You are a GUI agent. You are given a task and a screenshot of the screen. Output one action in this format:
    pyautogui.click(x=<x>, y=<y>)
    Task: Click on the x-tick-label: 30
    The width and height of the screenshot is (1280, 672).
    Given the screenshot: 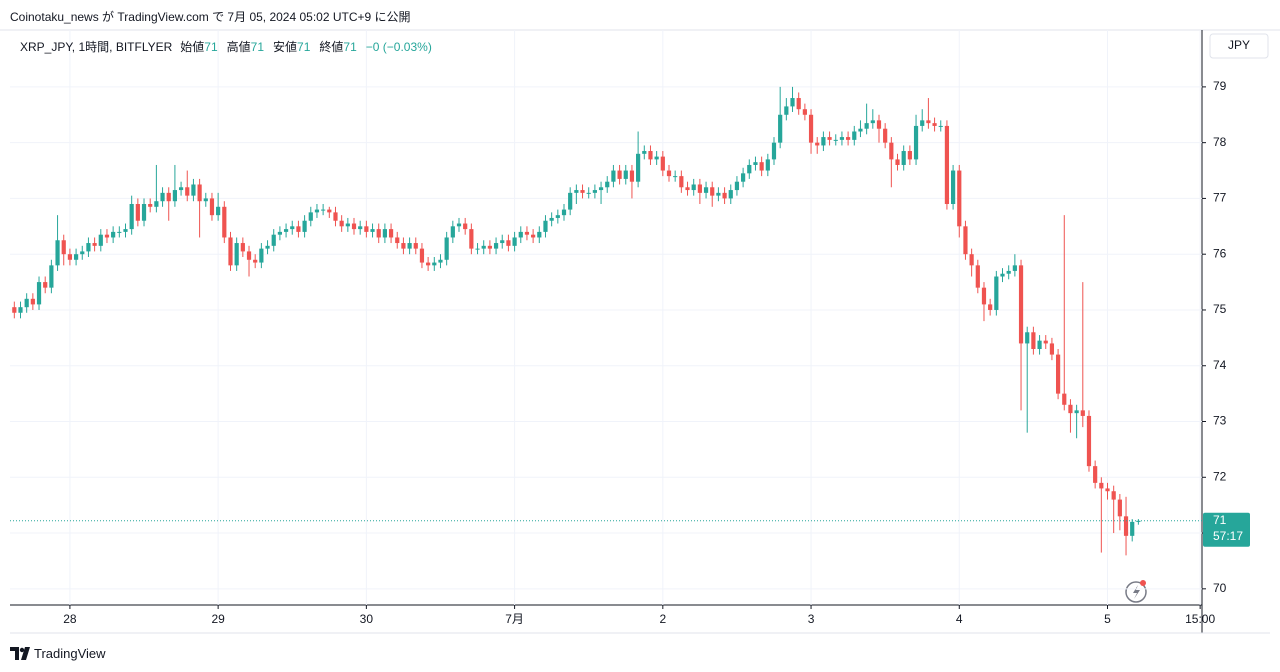 What is the action you would take?
    pyautogui.click(x=367, y=619)
    